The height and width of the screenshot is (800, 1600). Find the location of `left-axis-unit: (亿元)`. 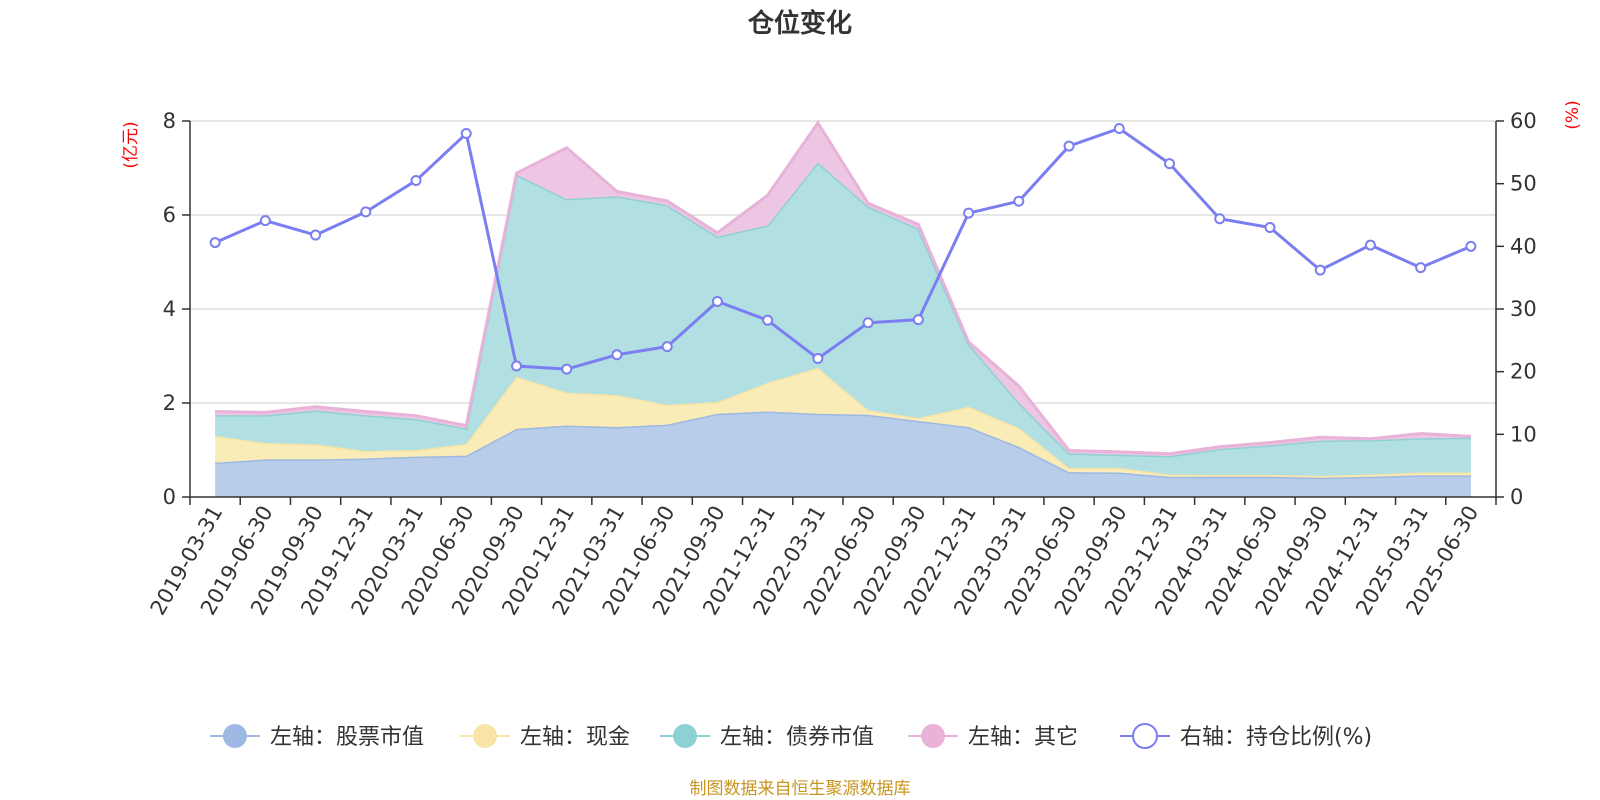

left-axis-unit: (亿元) is located at coordinates (131, 144).